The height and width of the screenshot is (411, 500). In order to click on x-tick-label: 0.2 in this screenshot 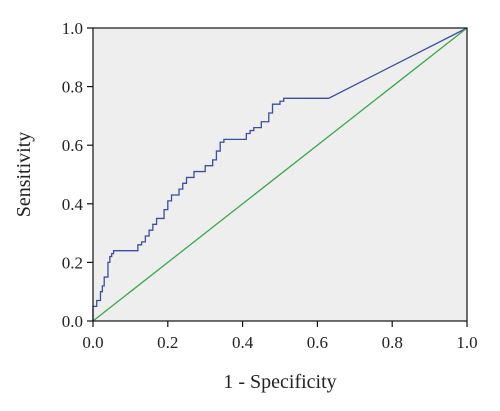, I will do `click(167, 342)`.